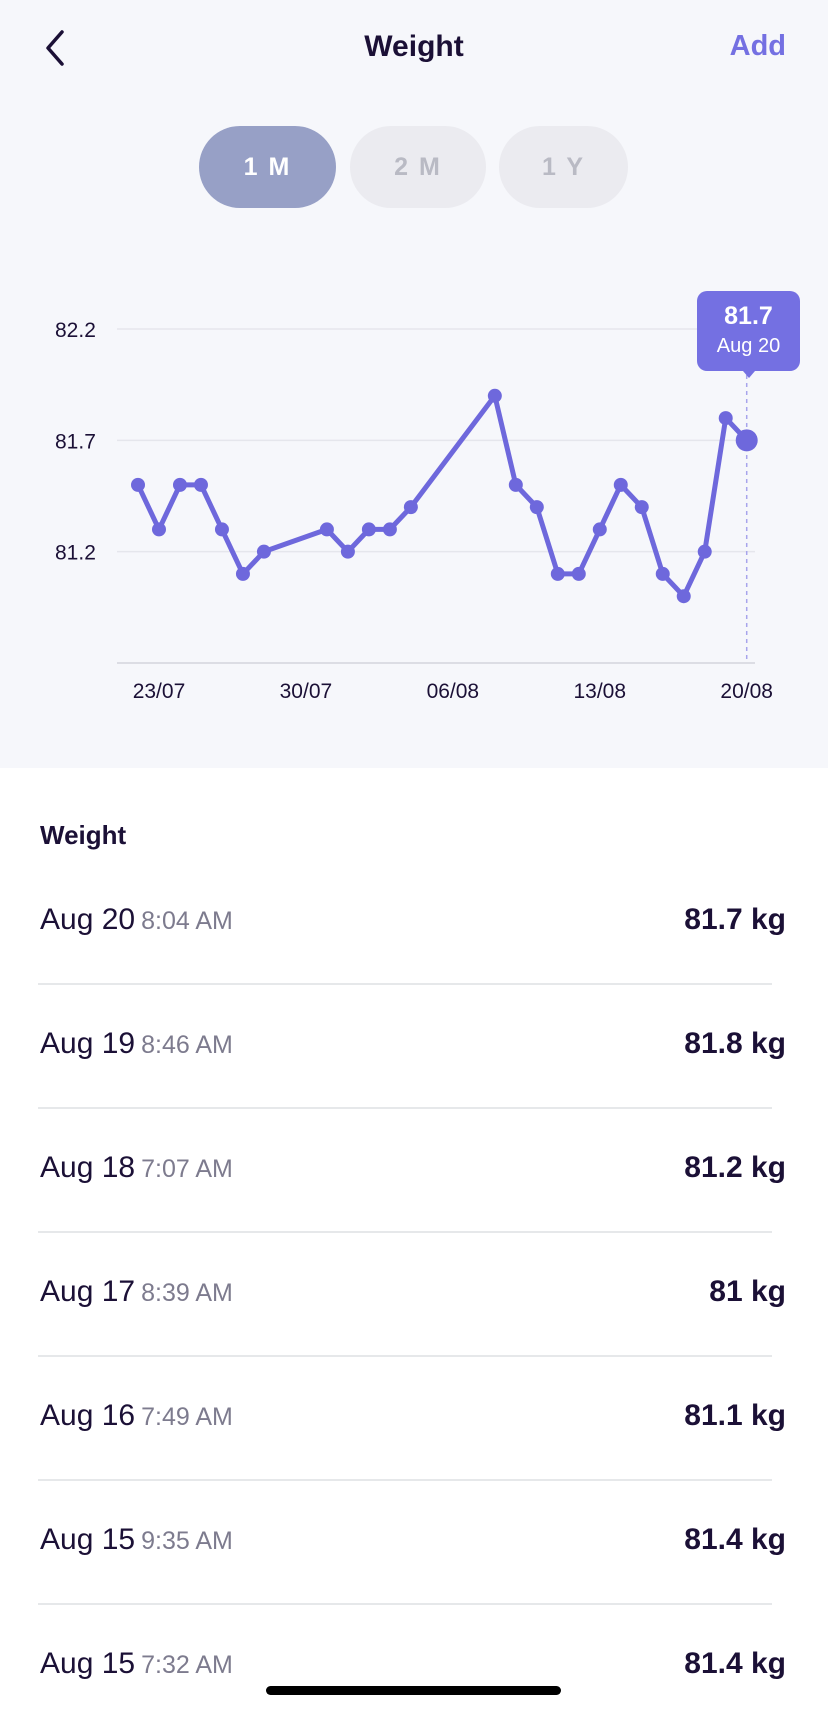 The image size is (828, 1729). Describe the element at coordinates (88, 1291) in the screenshot. I see `entry-day: Aug 17` at that location.